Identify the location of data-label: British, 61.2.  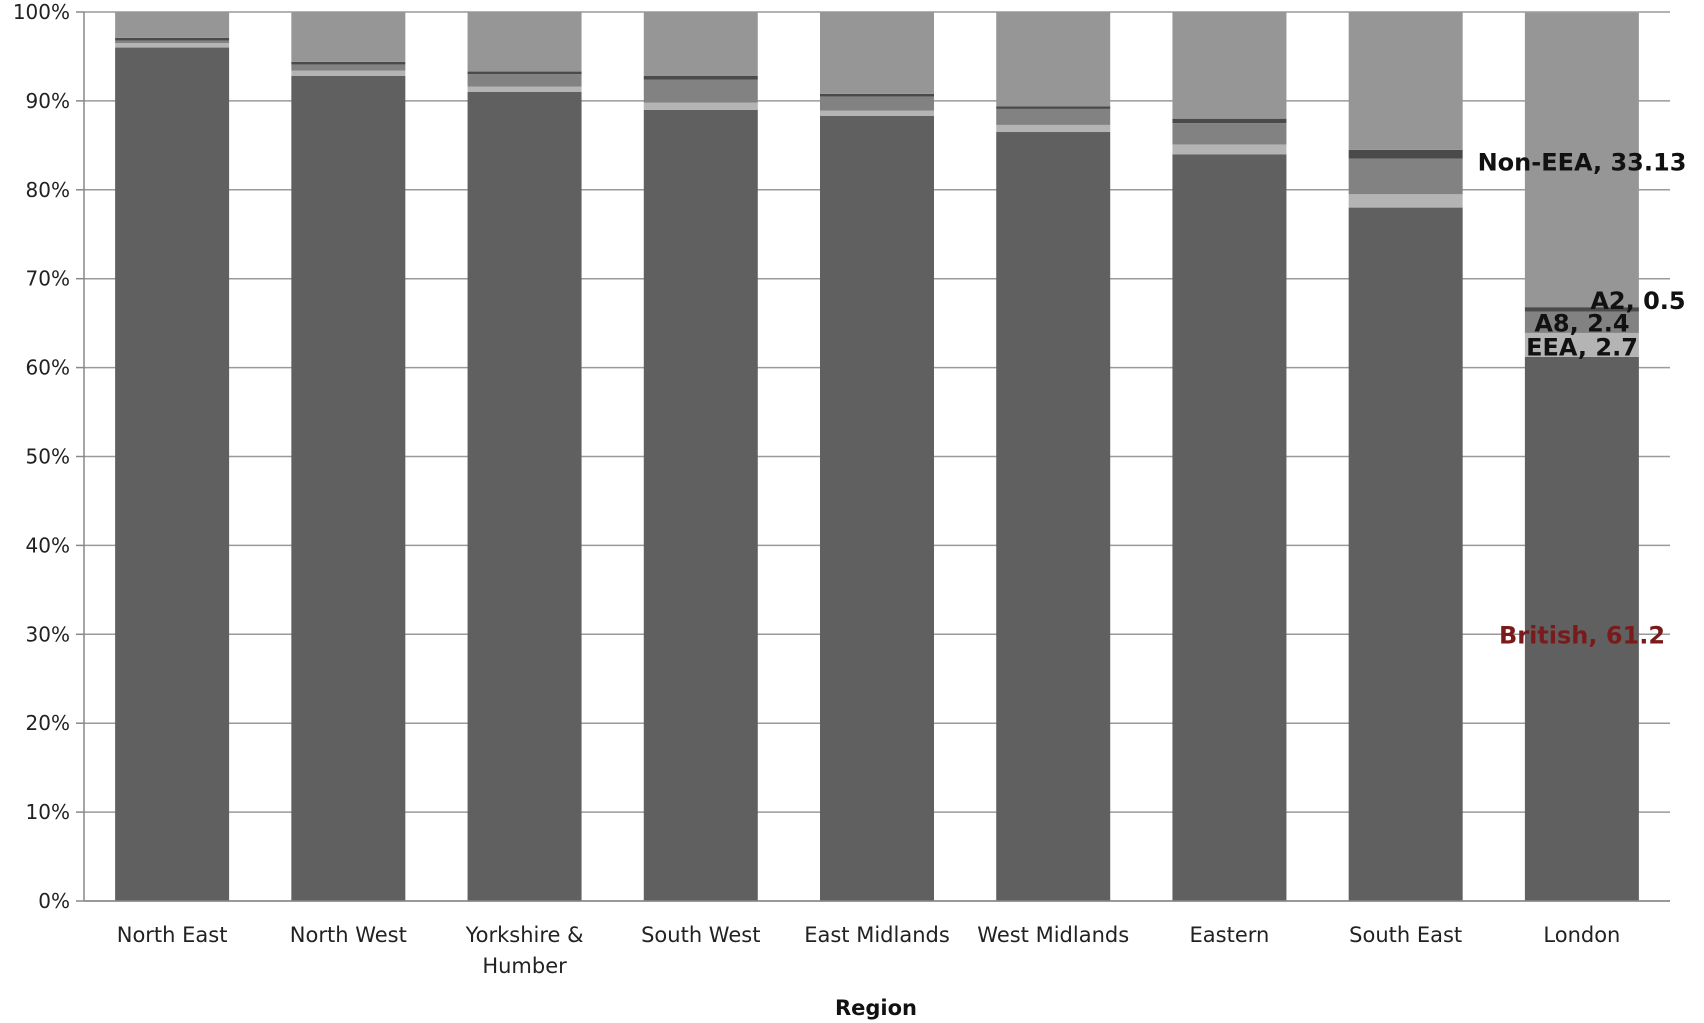
(1582, 635).